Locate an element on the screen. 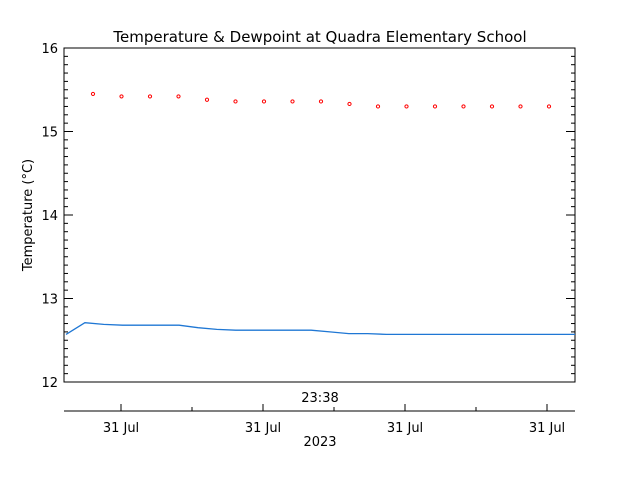 This screenshot has height=480, width=640. series-points is located at coordinates (321, 100).